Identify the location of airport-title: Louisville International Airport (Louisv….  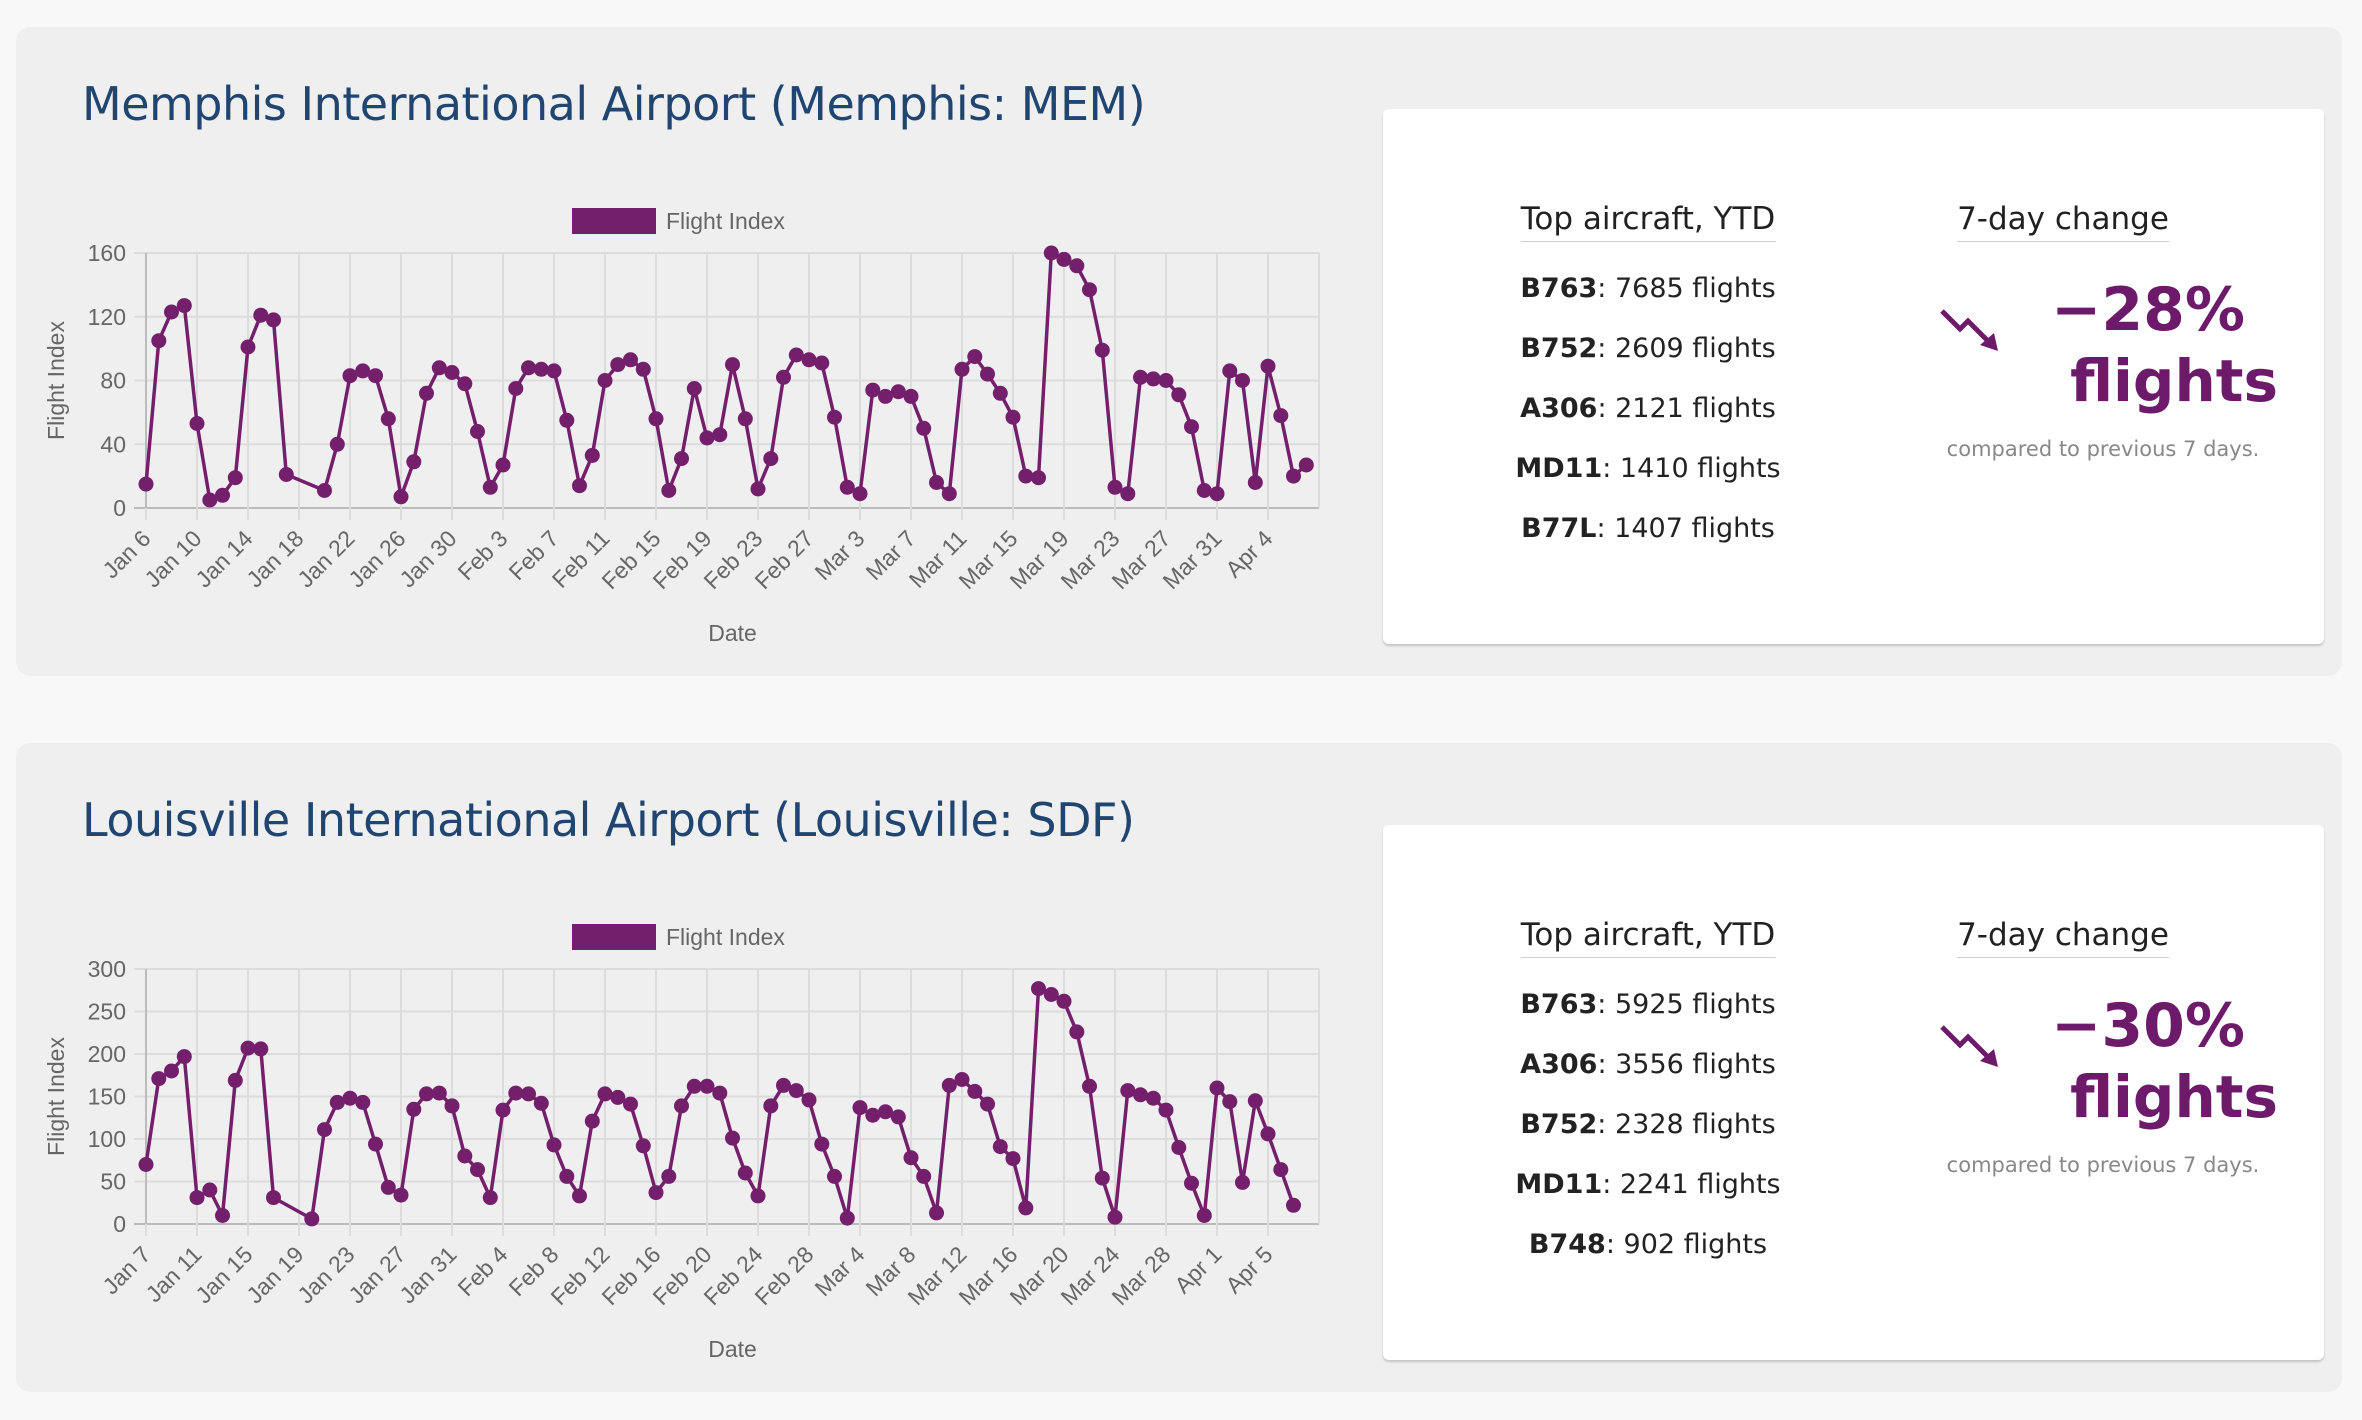
(608, 820).